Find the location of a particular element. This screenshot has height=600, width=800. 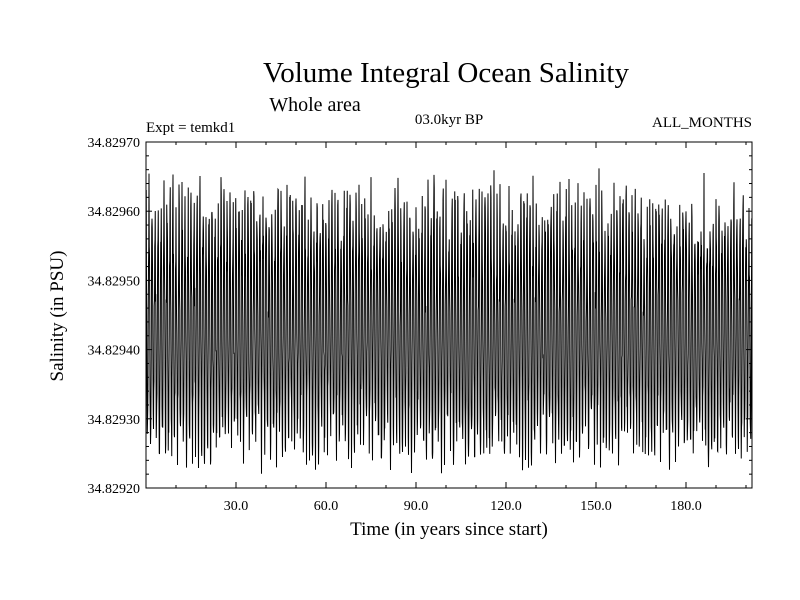

x-tick-label: 120.0 is located at coordinates (506, 506).